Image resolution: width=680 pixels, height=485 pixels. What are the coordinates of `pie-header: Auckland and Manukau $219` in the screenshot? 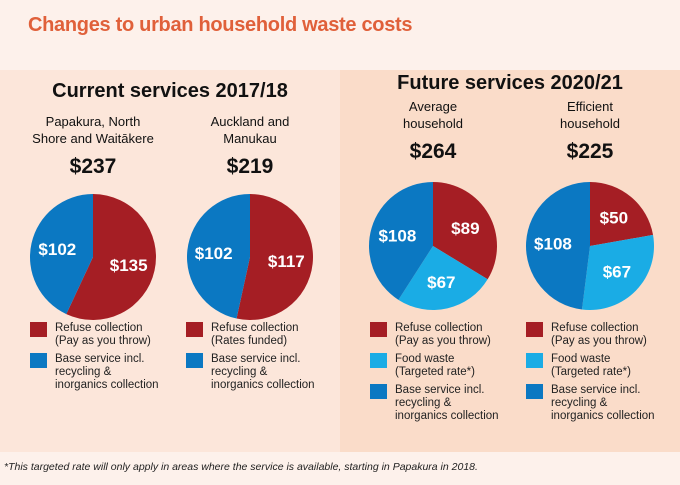 It's located at (250, 146).